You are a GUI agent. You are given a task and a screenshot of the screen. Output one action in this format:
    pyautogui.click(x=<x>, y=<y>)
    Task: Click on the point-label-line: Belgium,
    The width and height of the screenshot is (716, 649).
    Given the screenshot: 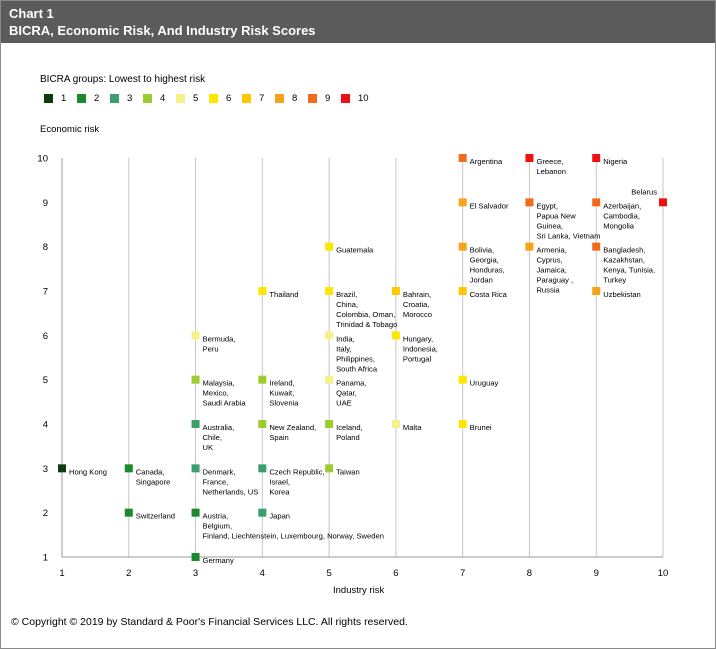 What is the action you would take?
    pyautogui.click(x=218, y=526)
    